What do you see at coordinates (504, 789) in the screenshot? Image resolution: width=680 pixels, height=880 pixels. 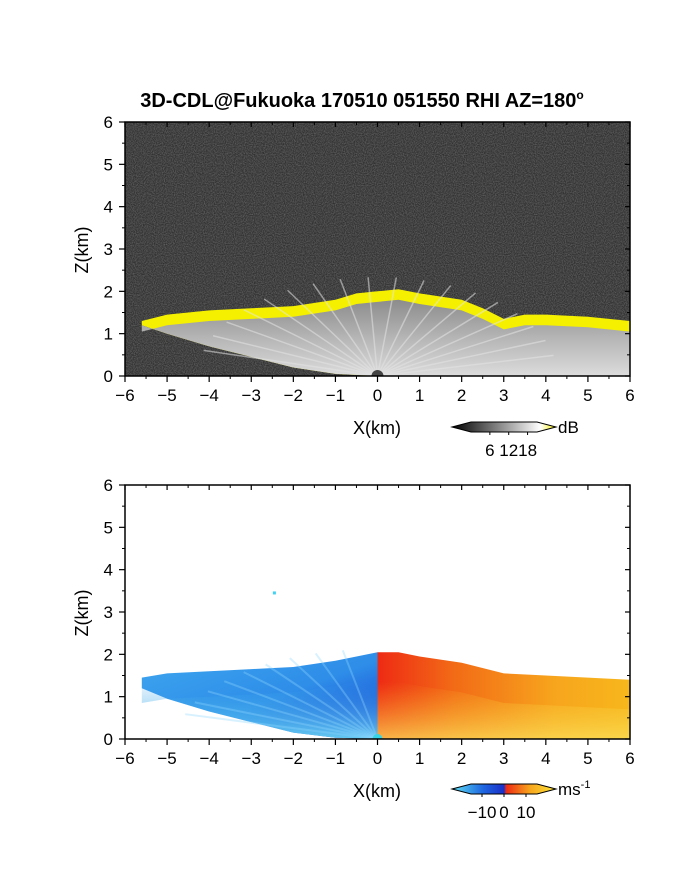 I see `velocity-colorbar-bar` at bounding box center [504, 789].